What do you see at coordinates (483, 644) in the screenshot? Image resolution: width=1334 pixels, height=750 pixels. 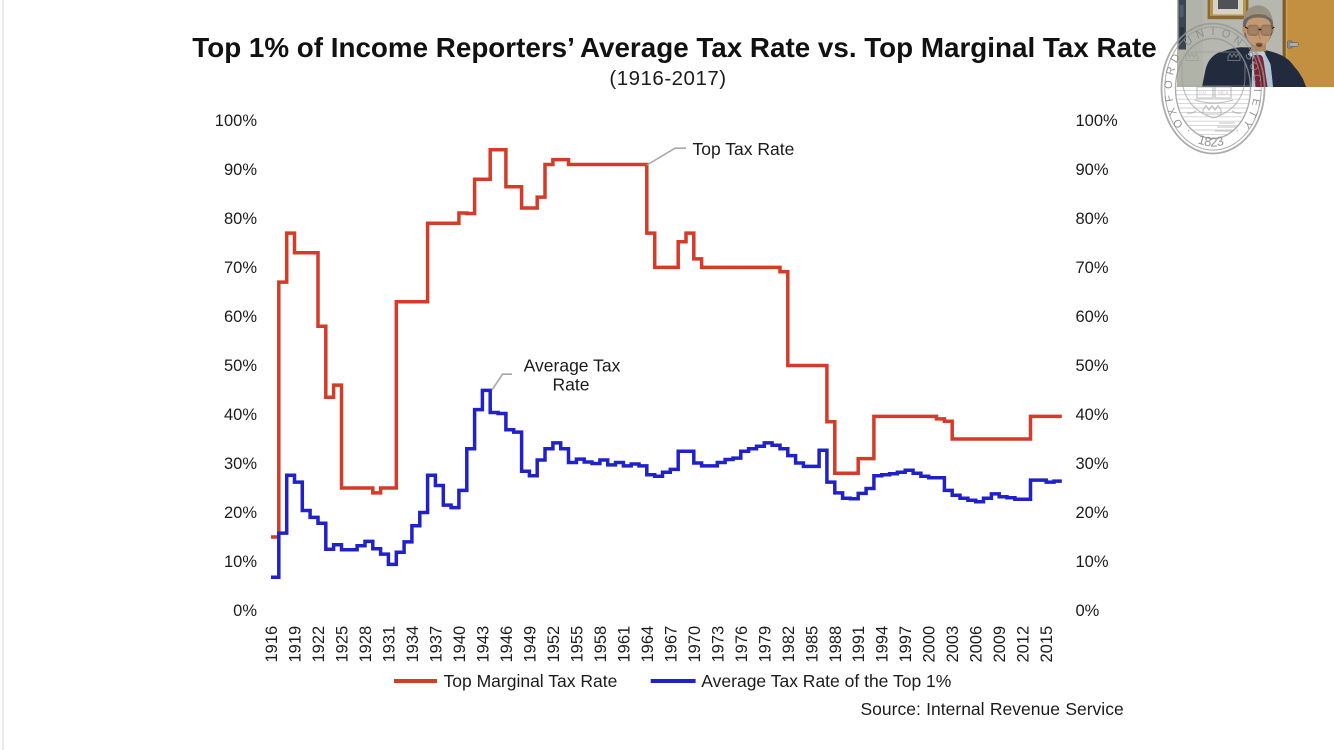 I see `svg-text: 1943` at bounding box center [483, 644].